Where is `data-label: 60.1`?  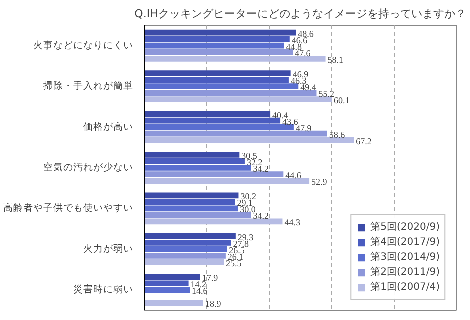 data-label: 60.1 is located at coordinates (342, 101).